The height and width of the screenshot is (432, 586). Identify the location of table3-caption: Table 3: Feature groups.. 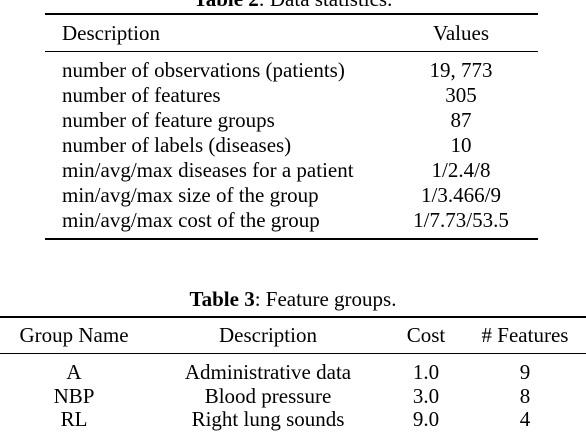
(293, 299).